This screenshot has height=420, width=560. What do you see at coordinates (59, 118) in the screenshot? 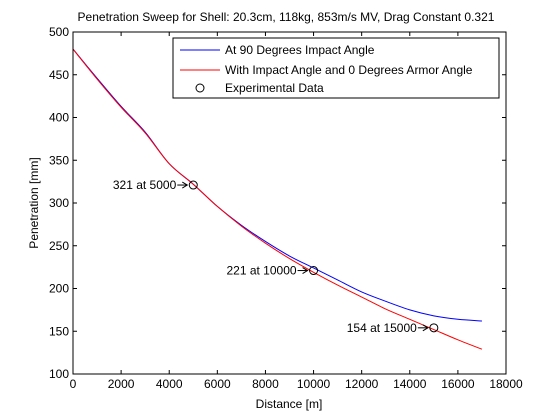
I see `y-tick-label: 400` at bounding box center [59, 118].